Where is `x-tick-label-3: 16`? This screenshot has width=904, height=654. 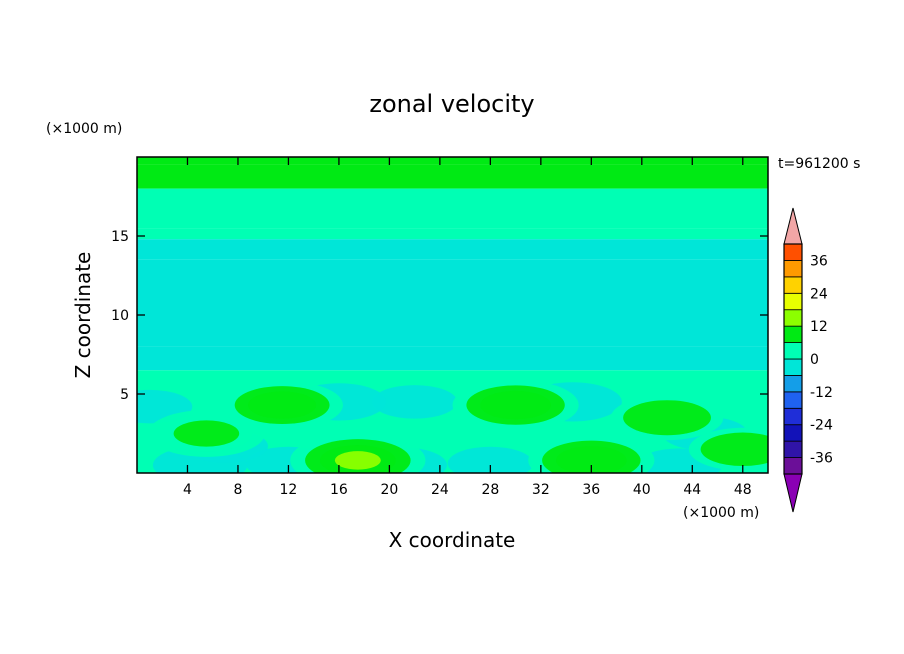
x-tick-label-3: 16 is located at coordinates (339, 490).